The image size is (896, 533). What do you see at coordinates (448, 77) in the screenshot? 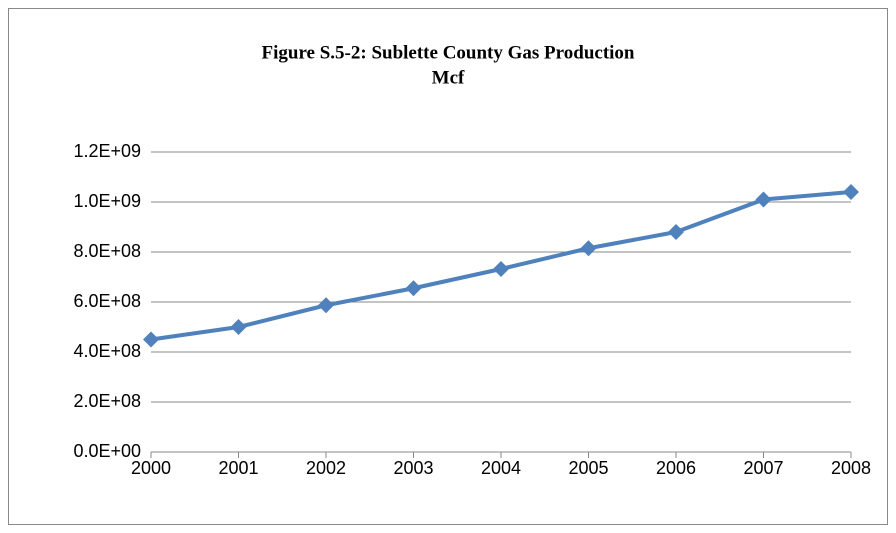
I see `chart-subtitle: Mcf` at bounding box center [448, 77].